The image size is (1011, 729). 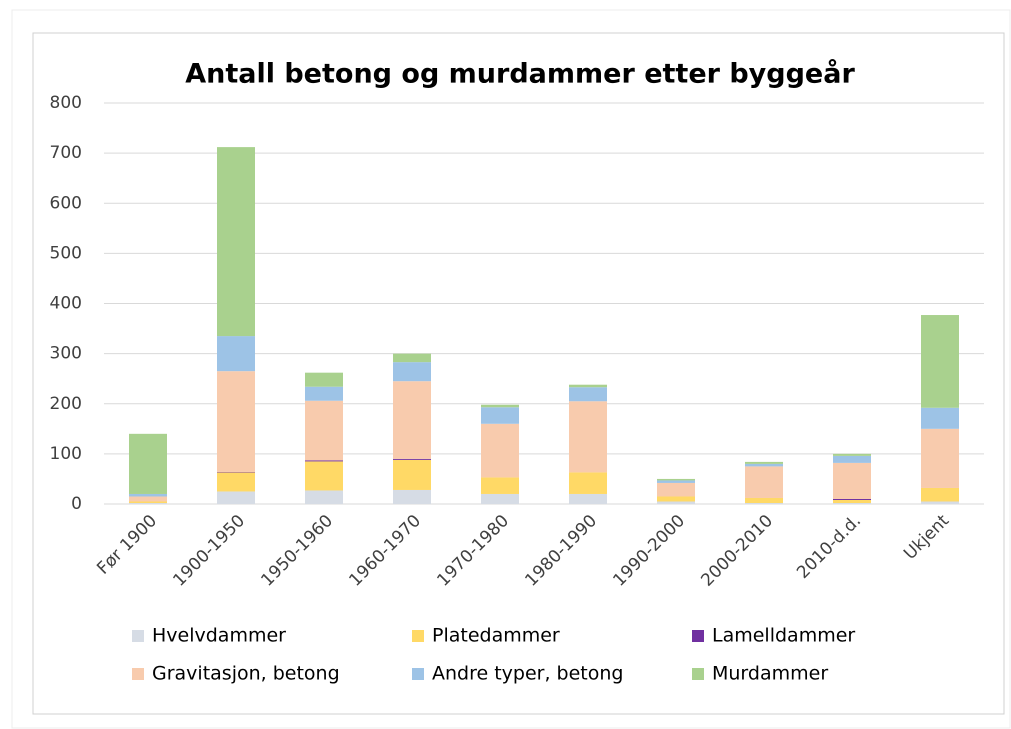 I want to click on legend-label: Andre typer, betong, so click(x=527, y=674).